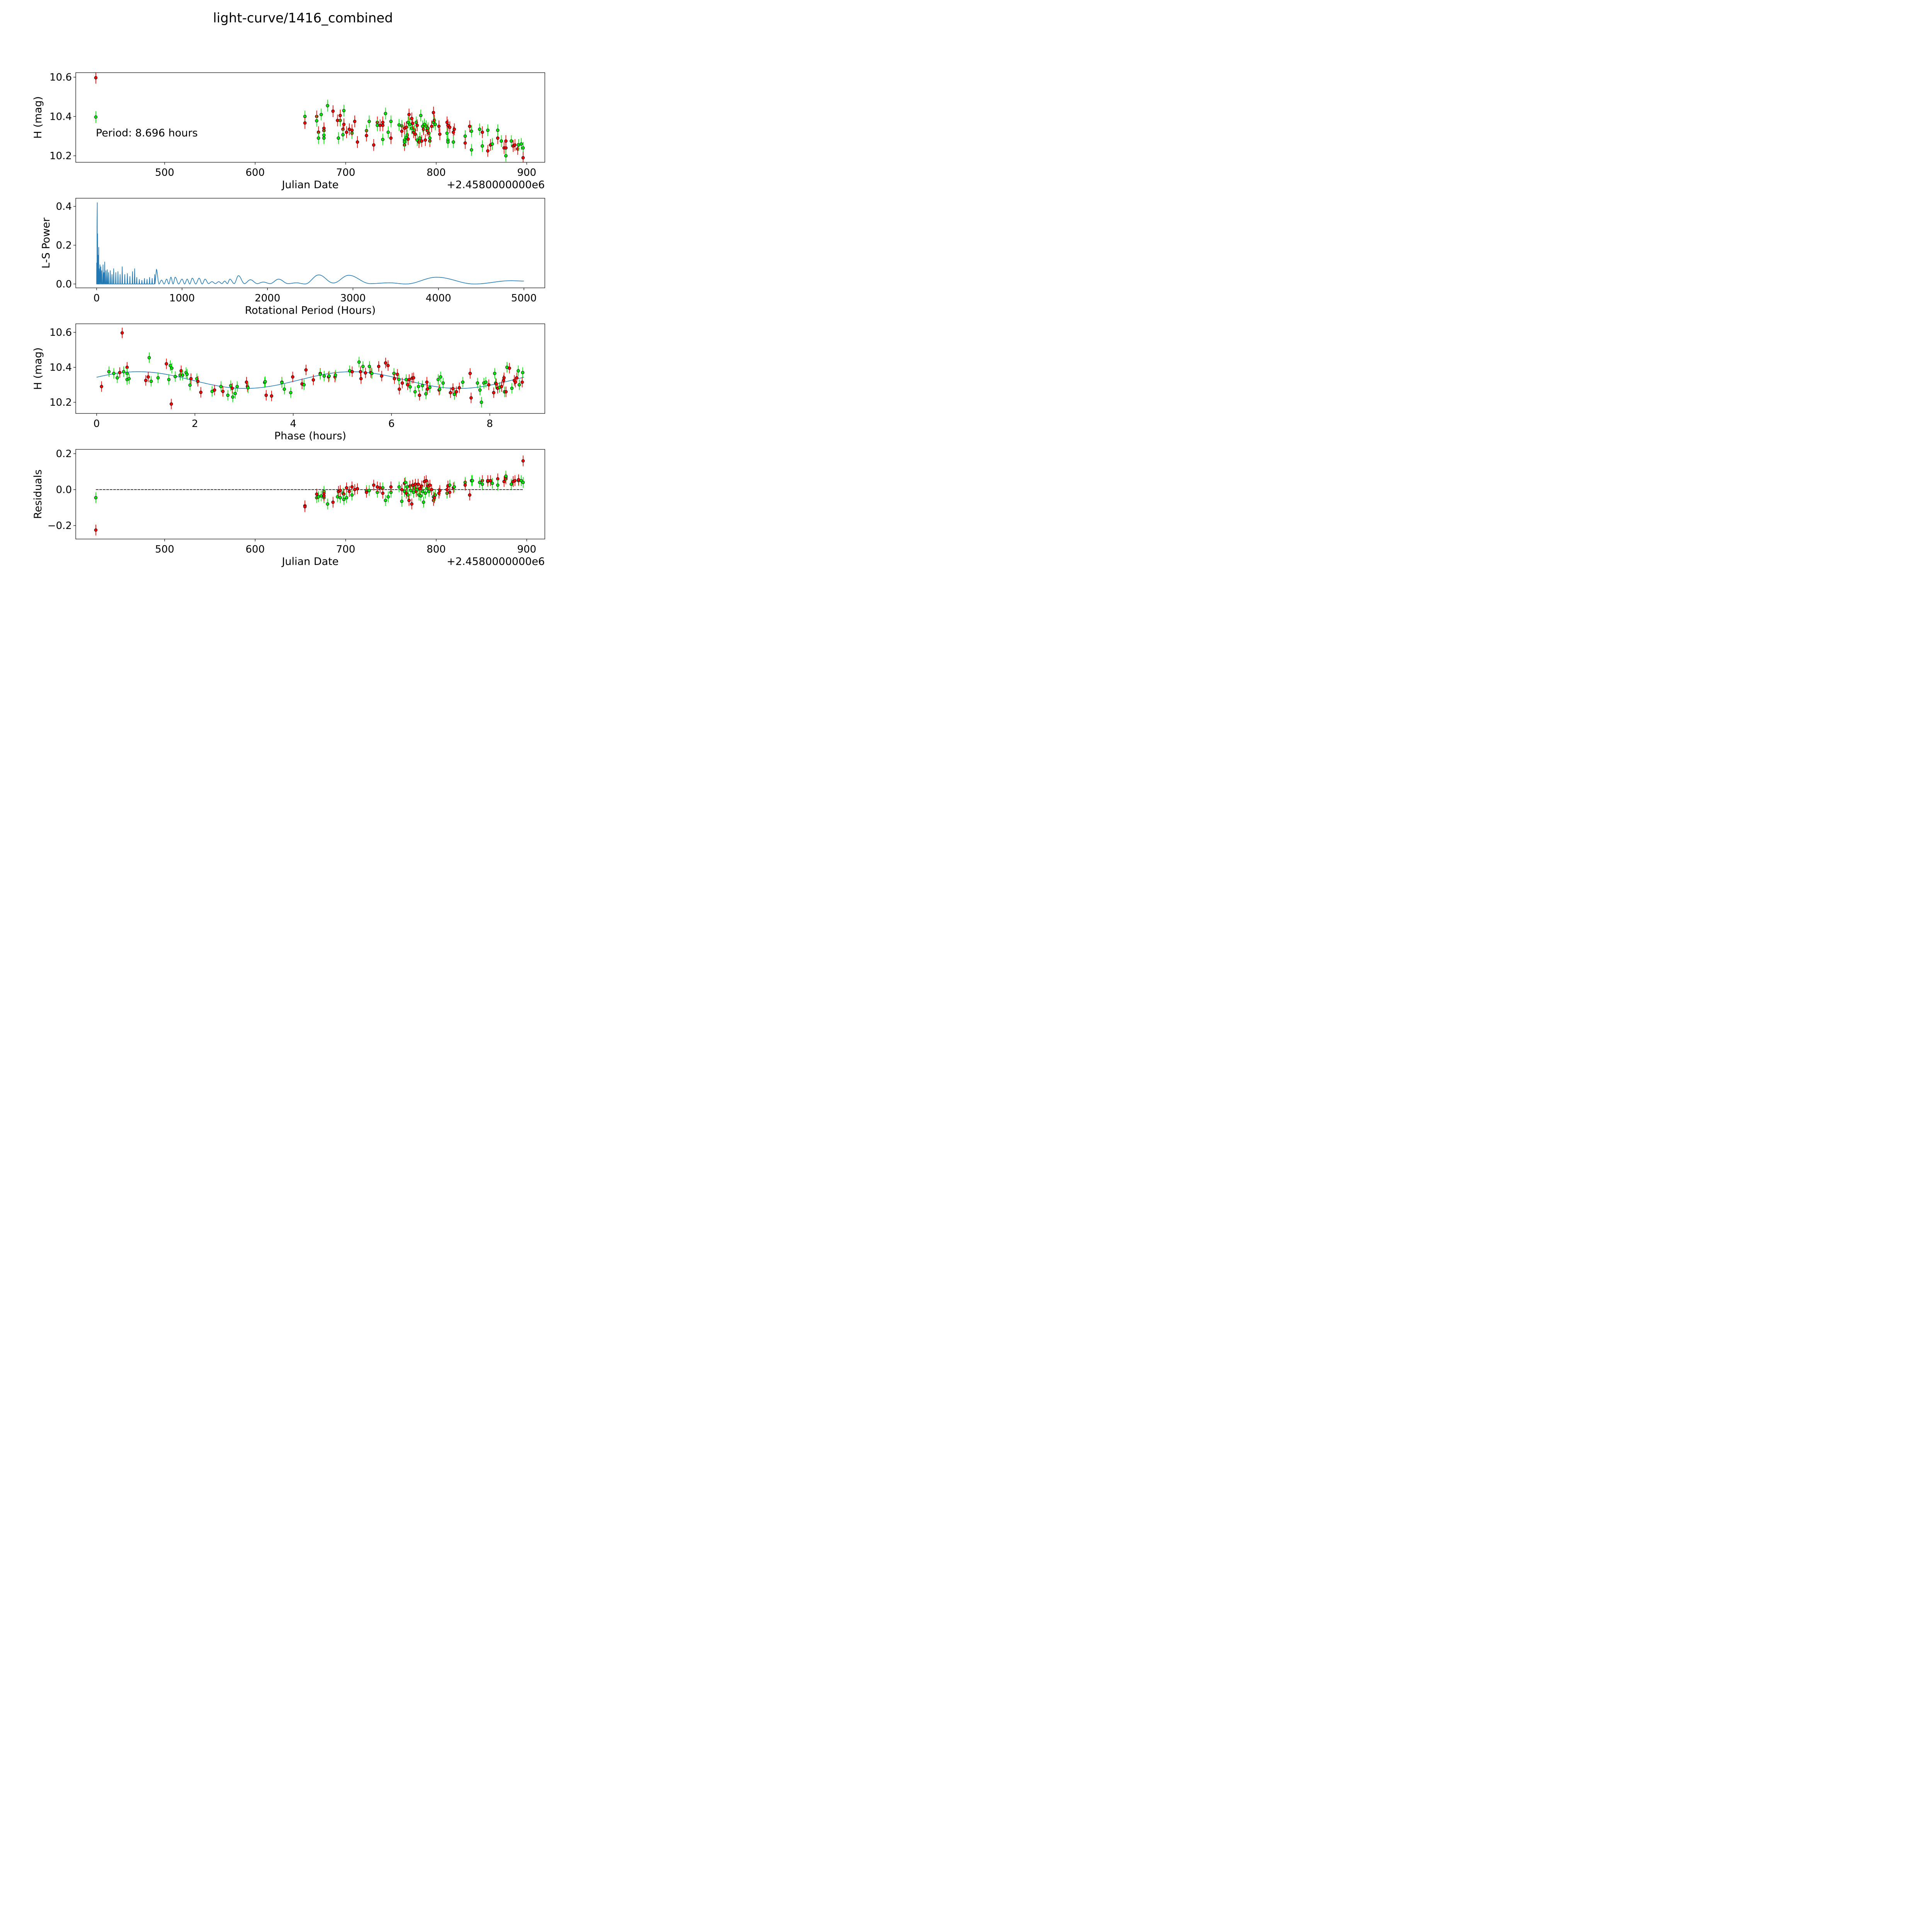 This screenshot has width=1932, height=1932. I want to click on y-axis-label: Residuals, so click(38, 494).